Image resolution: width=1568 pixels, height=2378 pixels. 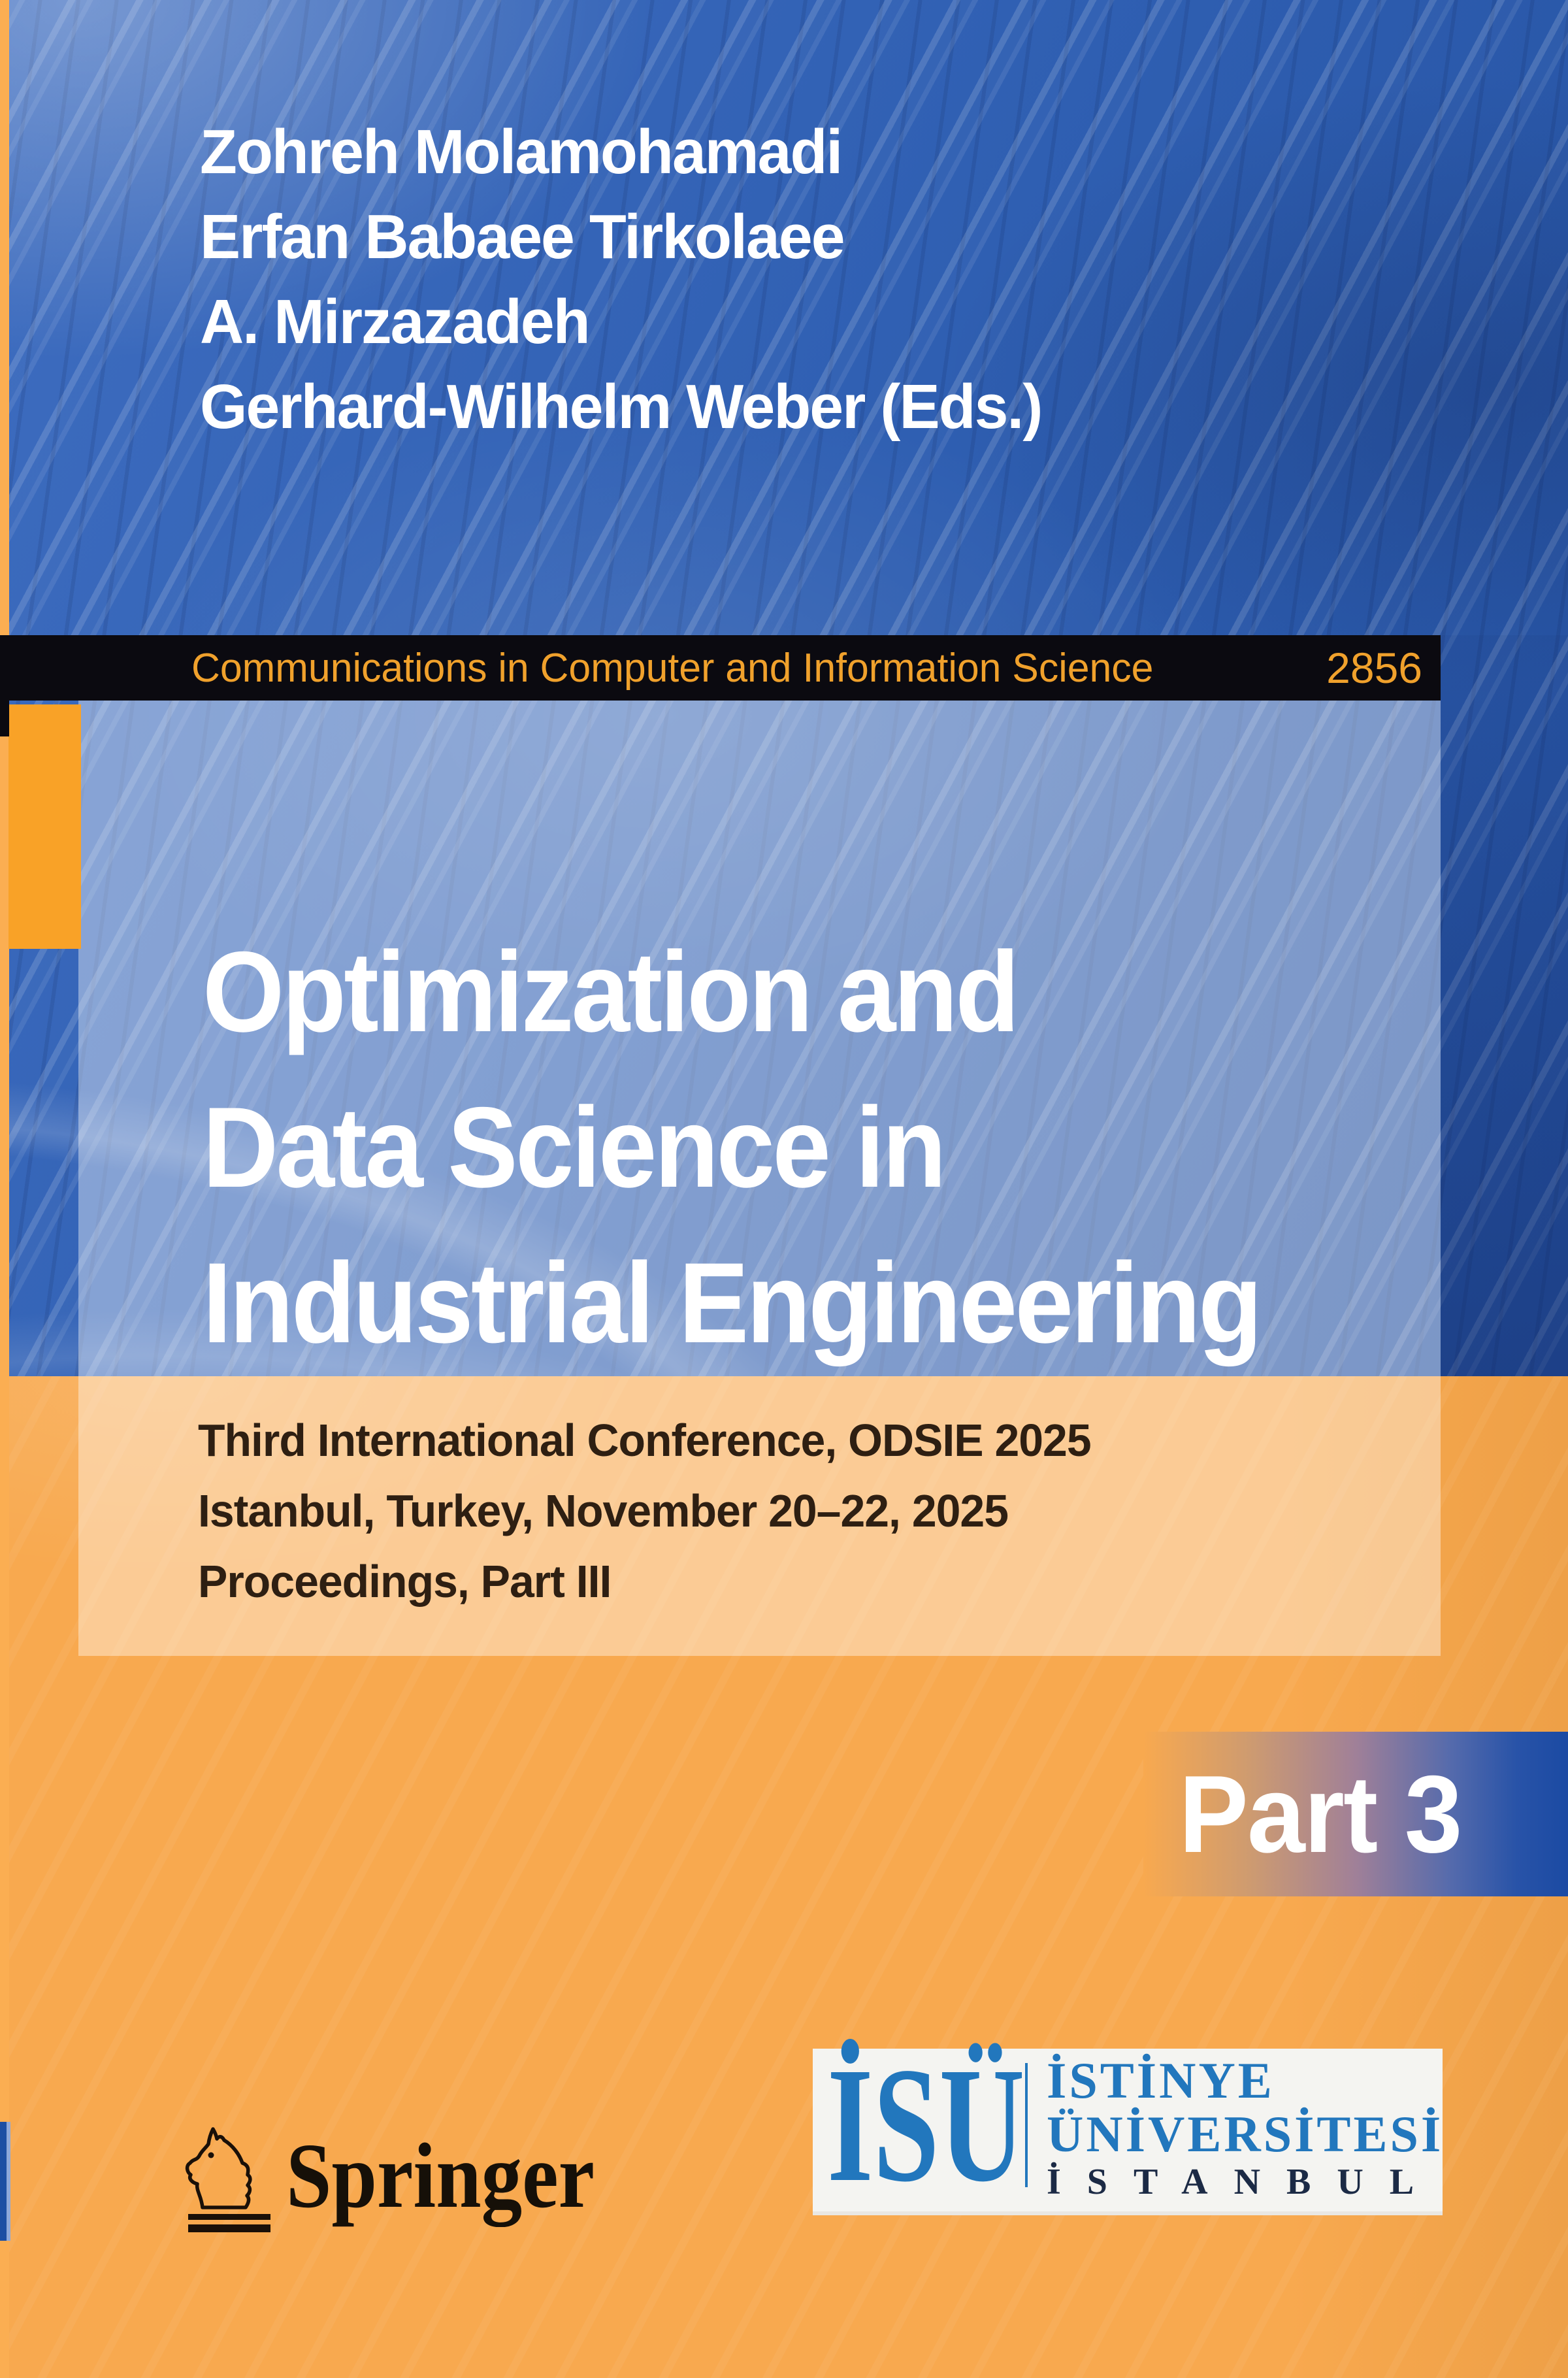 What do you see at coordinates (1320, 1813) in the screenshot?
I see `part-3-label: Part 3` at bounding box center [1320, 1813].